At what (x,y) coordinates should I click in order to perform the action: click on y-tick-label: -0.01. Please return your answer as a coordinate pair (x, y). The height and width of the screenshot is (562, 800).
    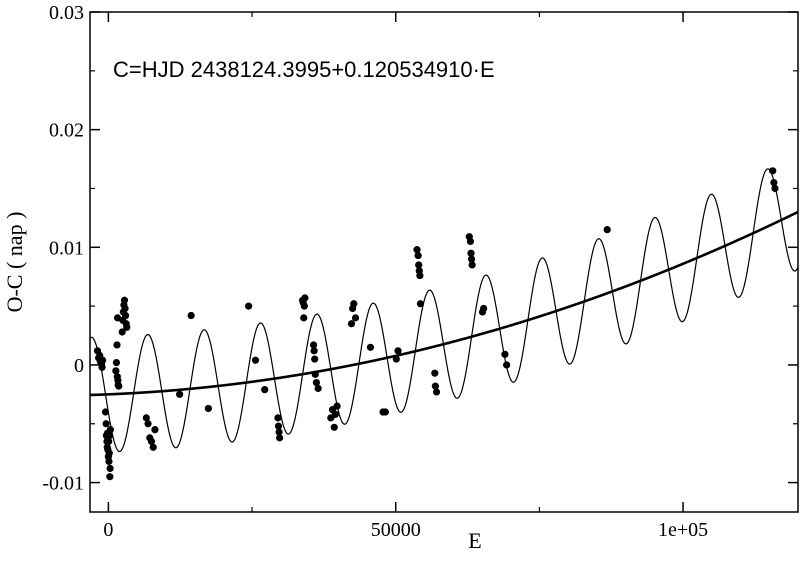
    Looking at the image, I should click on (63, 484).